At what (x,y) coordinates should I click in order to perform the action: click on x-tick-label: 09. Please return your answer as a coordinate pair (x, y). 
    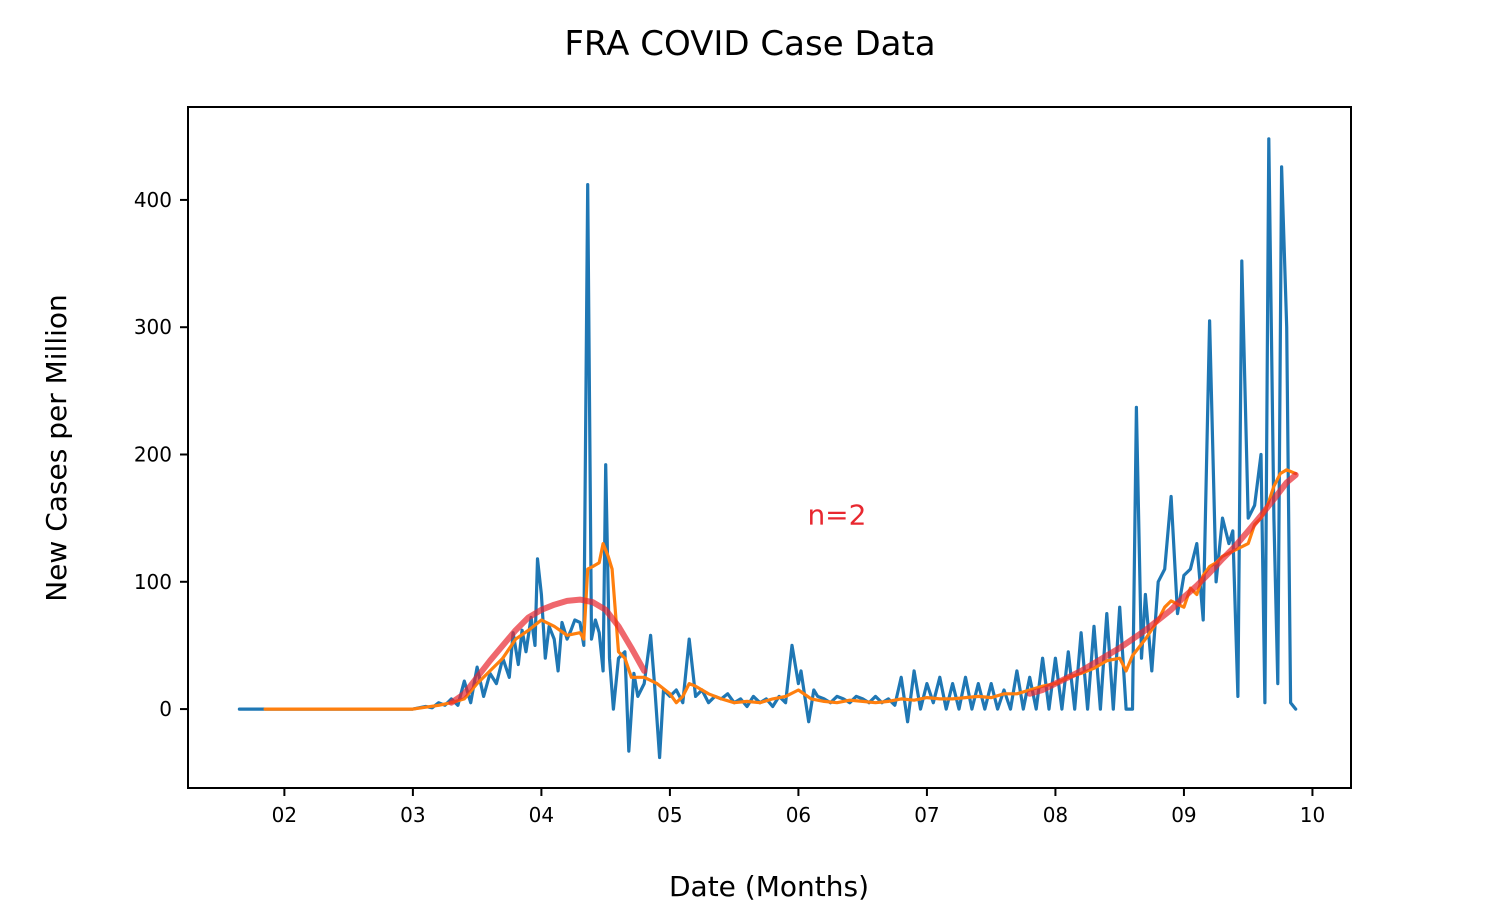
    Looking at the image, I should click on (1183, 815).